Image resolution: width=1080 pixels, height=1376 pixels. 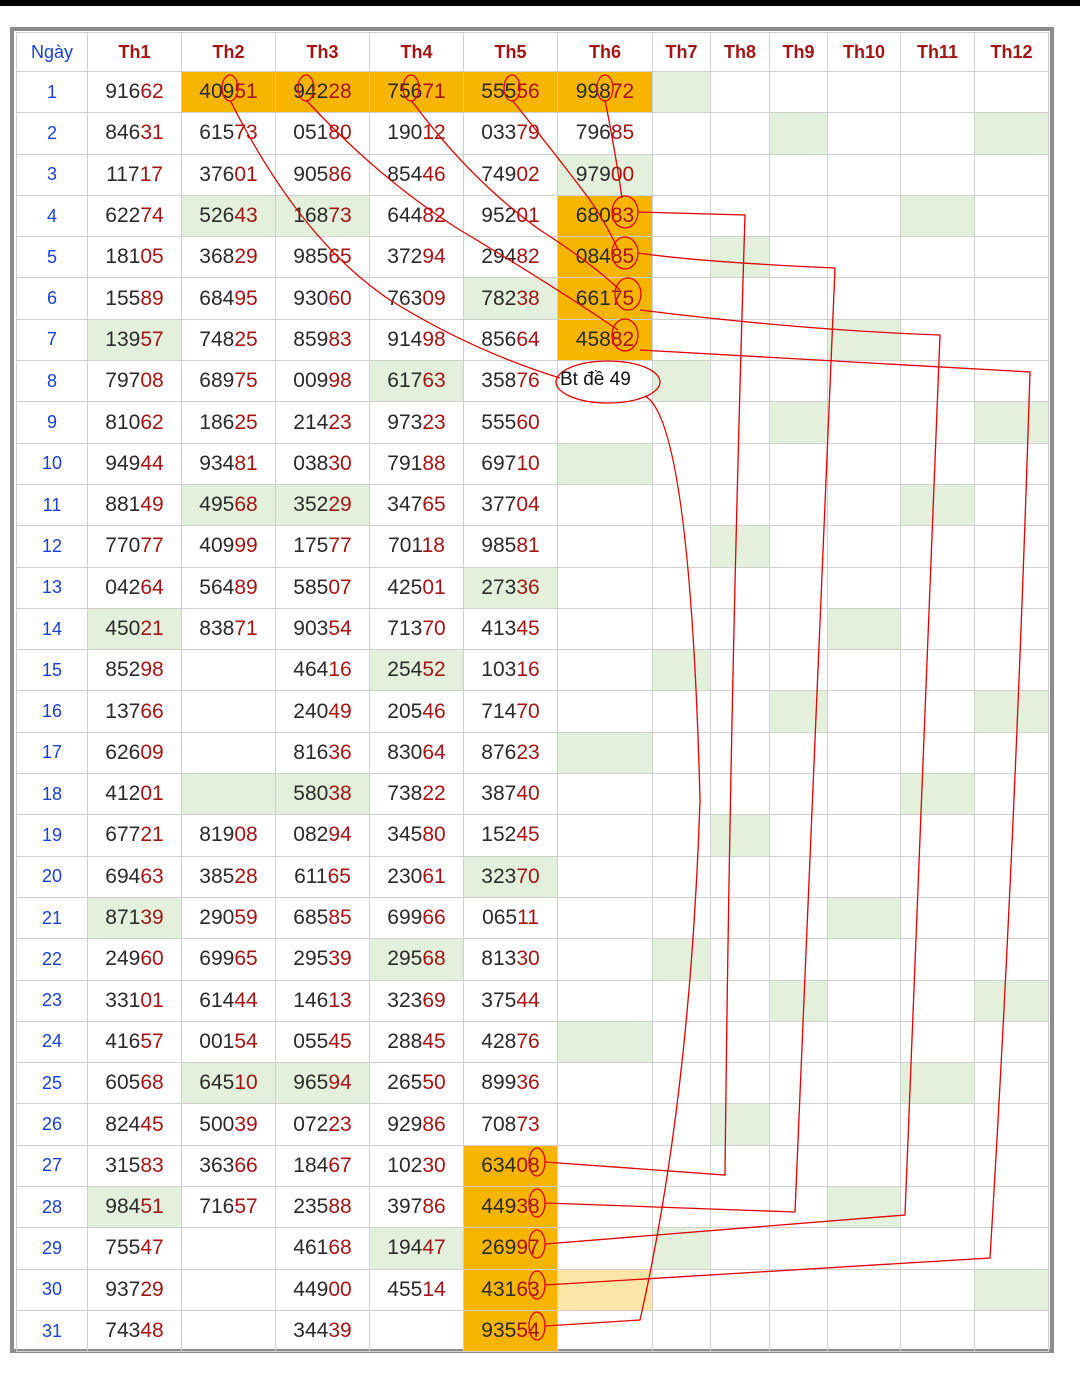 What do you see at coordinates (152, 505) in the screenshot?
I see `result-tail: 49` at bounding box center [152, 505].